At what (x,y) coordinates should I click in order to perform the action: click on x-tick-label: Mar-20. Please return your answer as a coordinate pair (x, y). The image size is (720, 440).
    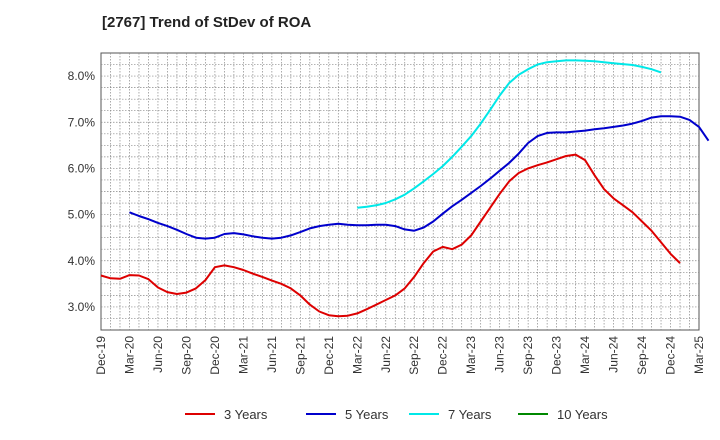
    Looking at the image, I should click on (129, 355).